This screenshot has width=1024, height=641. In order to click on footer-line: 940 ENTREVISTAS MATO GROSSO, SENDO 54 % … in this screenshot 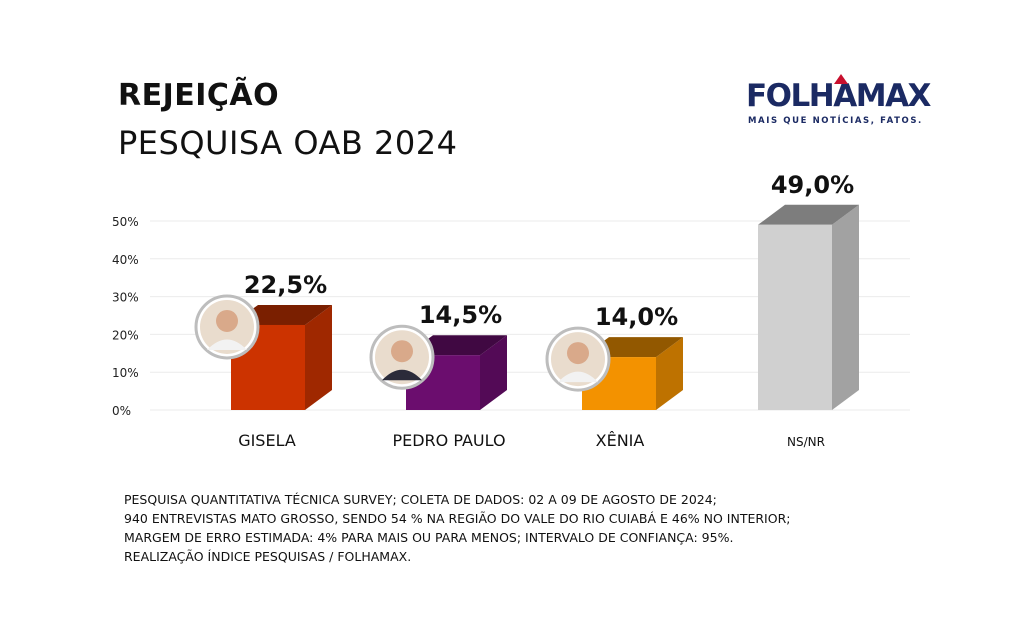, I will do `click(457, 518)`.